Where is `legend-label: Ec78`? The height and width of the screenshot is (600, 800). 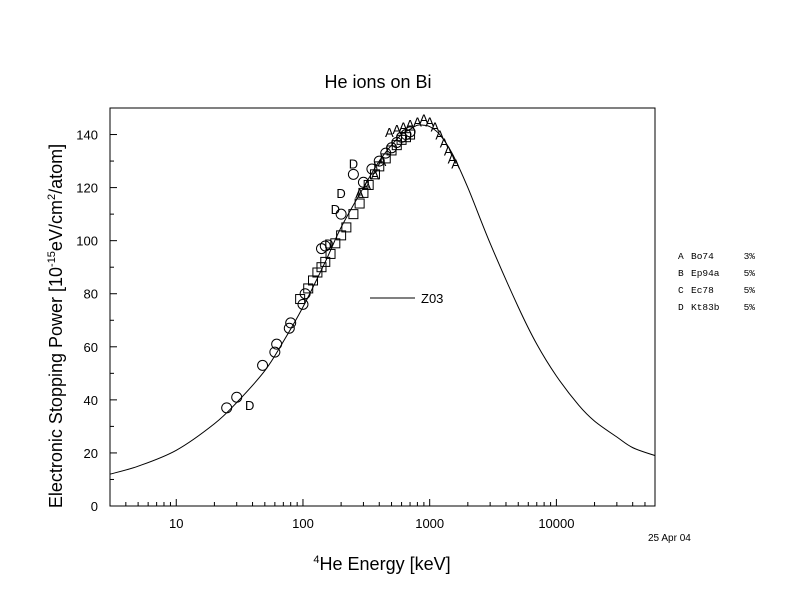 legend-label: Ec78 is located at coordinates (702, 290).